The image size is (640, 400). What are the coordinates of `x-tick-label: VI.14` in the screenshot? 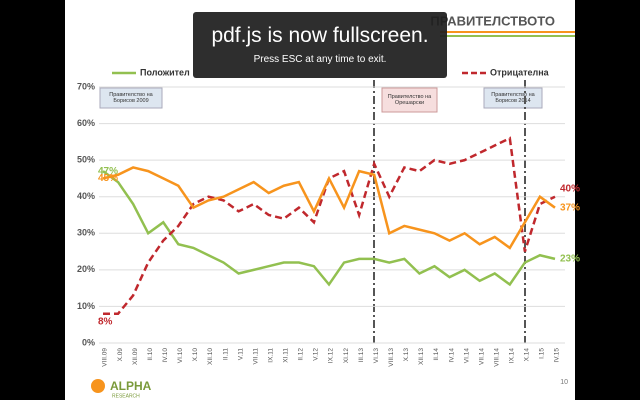 It's located at (466, 356).